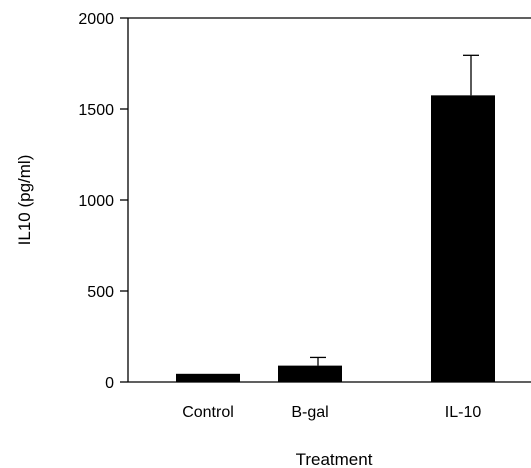 The image size is (531, 468). Describe the element at coordinates (96, 110) in the screenshot. I see `y-tick-label-3: 1500` at that location.